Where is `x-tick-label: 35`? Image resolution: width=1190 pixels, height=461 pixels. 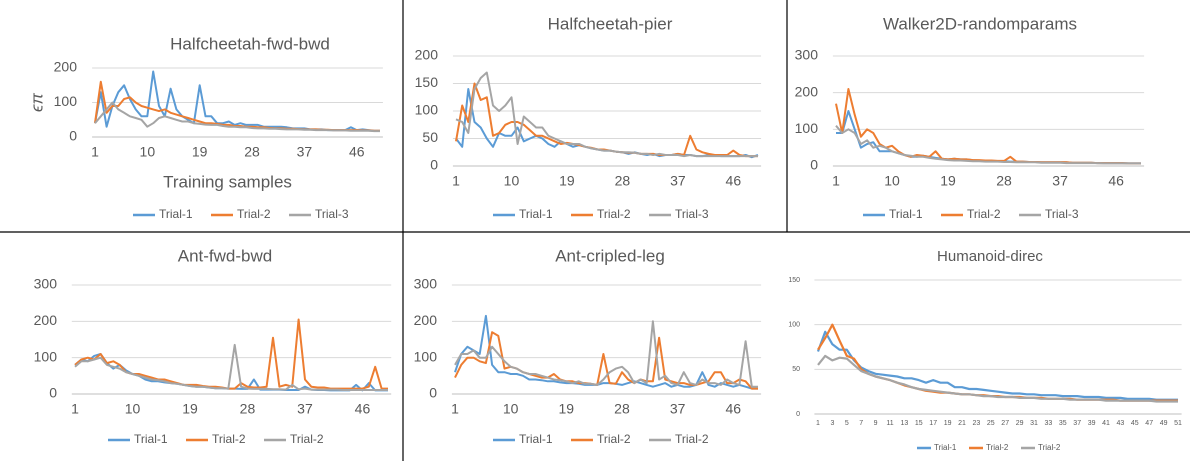
x-tick-label: 35 is located at coordinates (1063, 423).